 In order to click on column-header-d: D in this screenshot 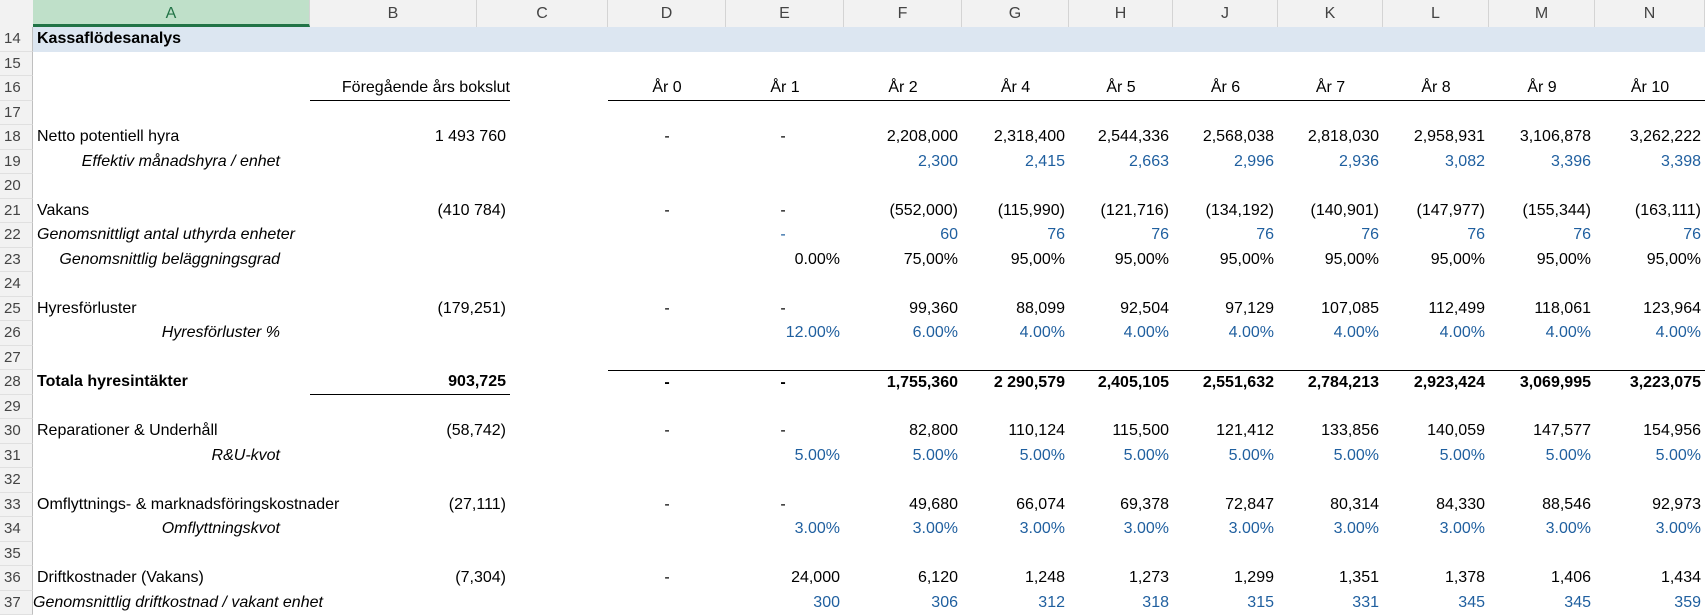, I will do `click(667, 13)`.